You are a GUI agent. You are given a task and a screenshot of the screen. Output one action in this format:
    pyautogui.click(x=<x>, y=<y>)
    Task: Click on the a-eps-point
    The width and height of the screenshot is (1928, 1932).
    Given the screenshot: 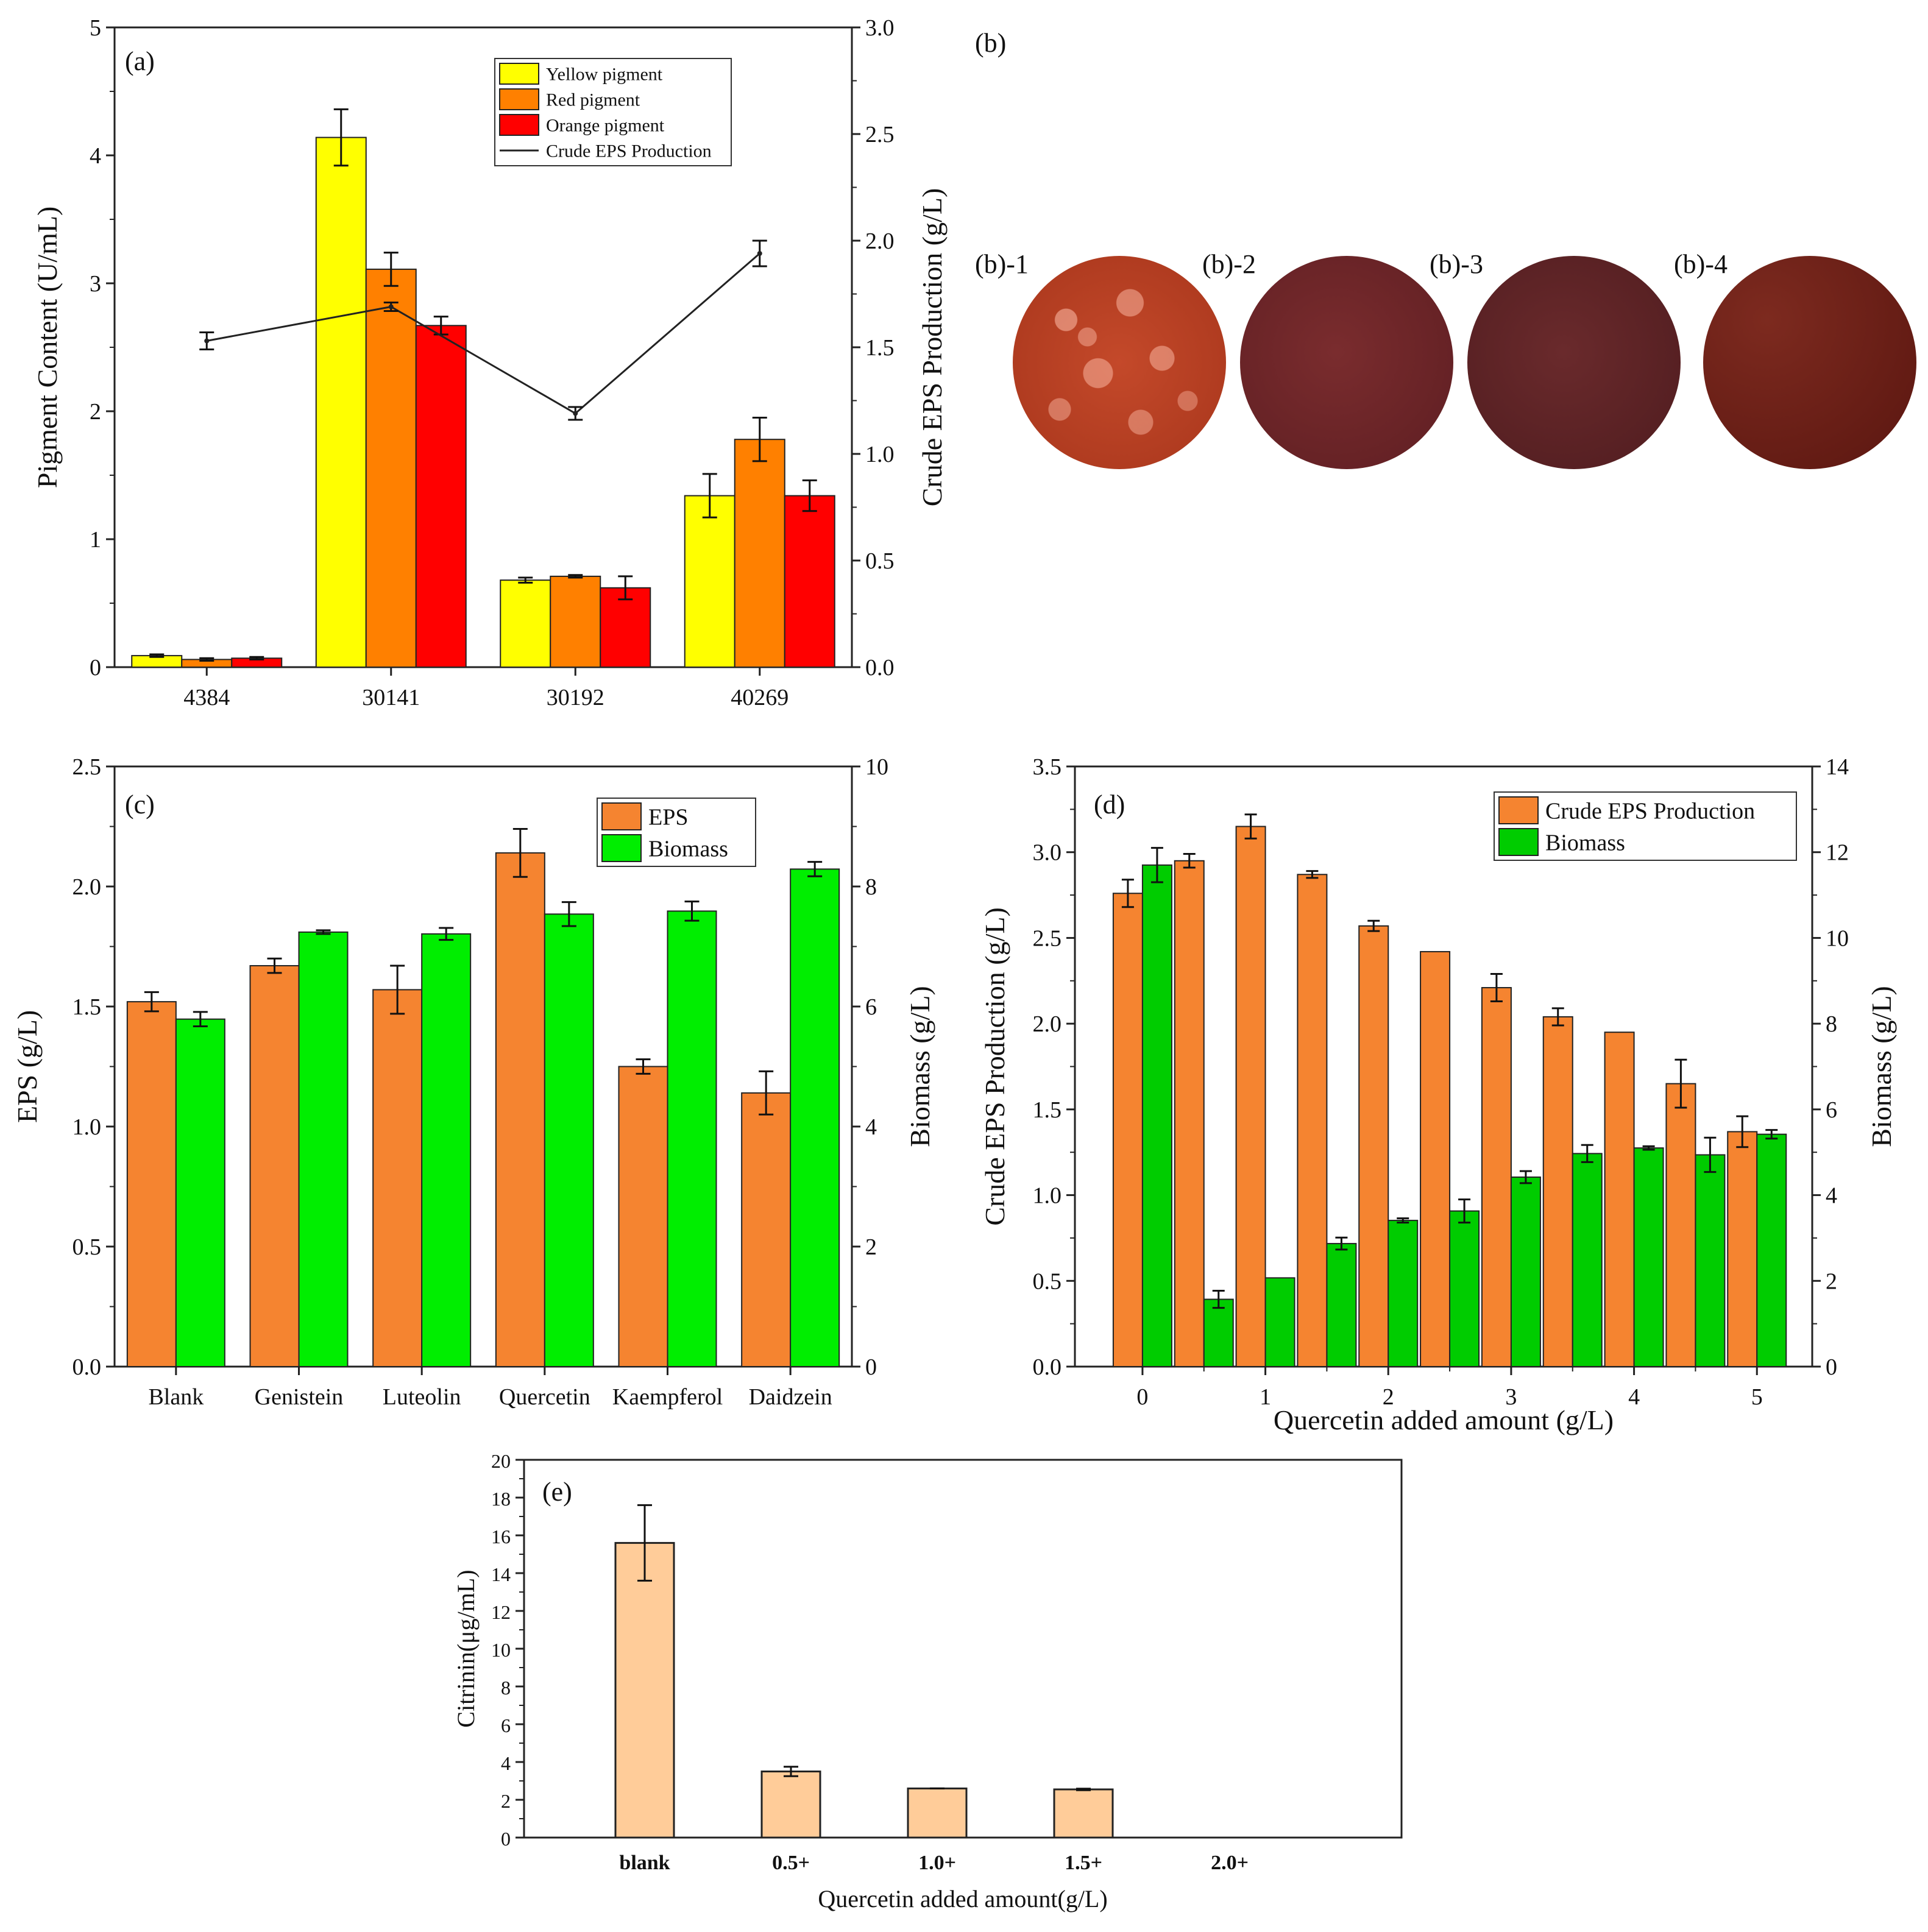 What is the action you would take?
    pyautogui.click(x=207, y=341)
    